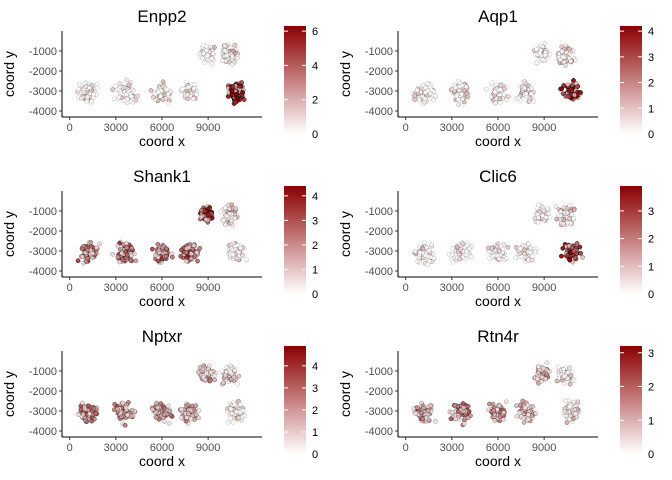  Describe the element at coordinates (498, 176) in the screenshot. I see `panel-title: Clic6` at that location.